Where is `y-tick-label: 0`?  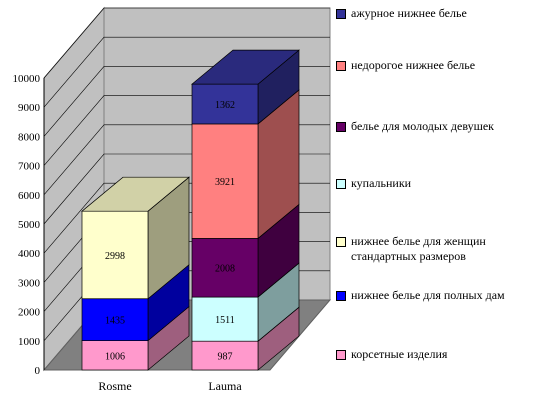 y-tick-label: 0 is located at coordinates (38, 371).